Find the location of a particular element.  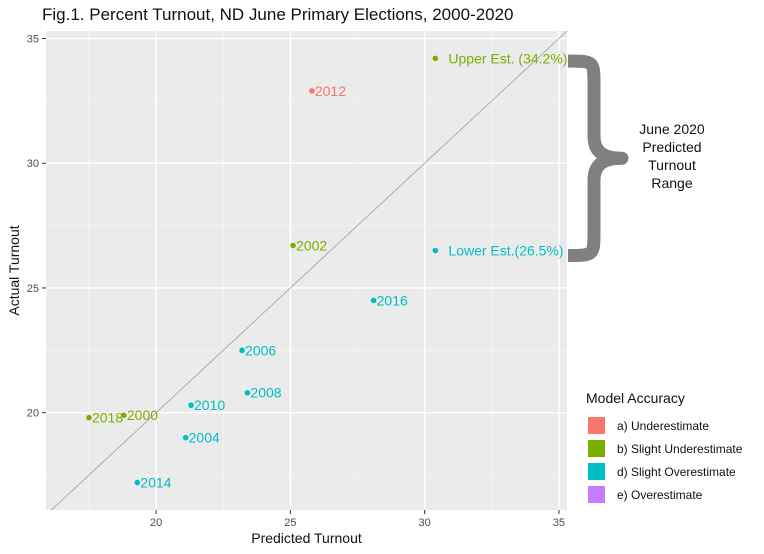

legend-label: d) Slight Overestimate is located at coordinates (676, 471).